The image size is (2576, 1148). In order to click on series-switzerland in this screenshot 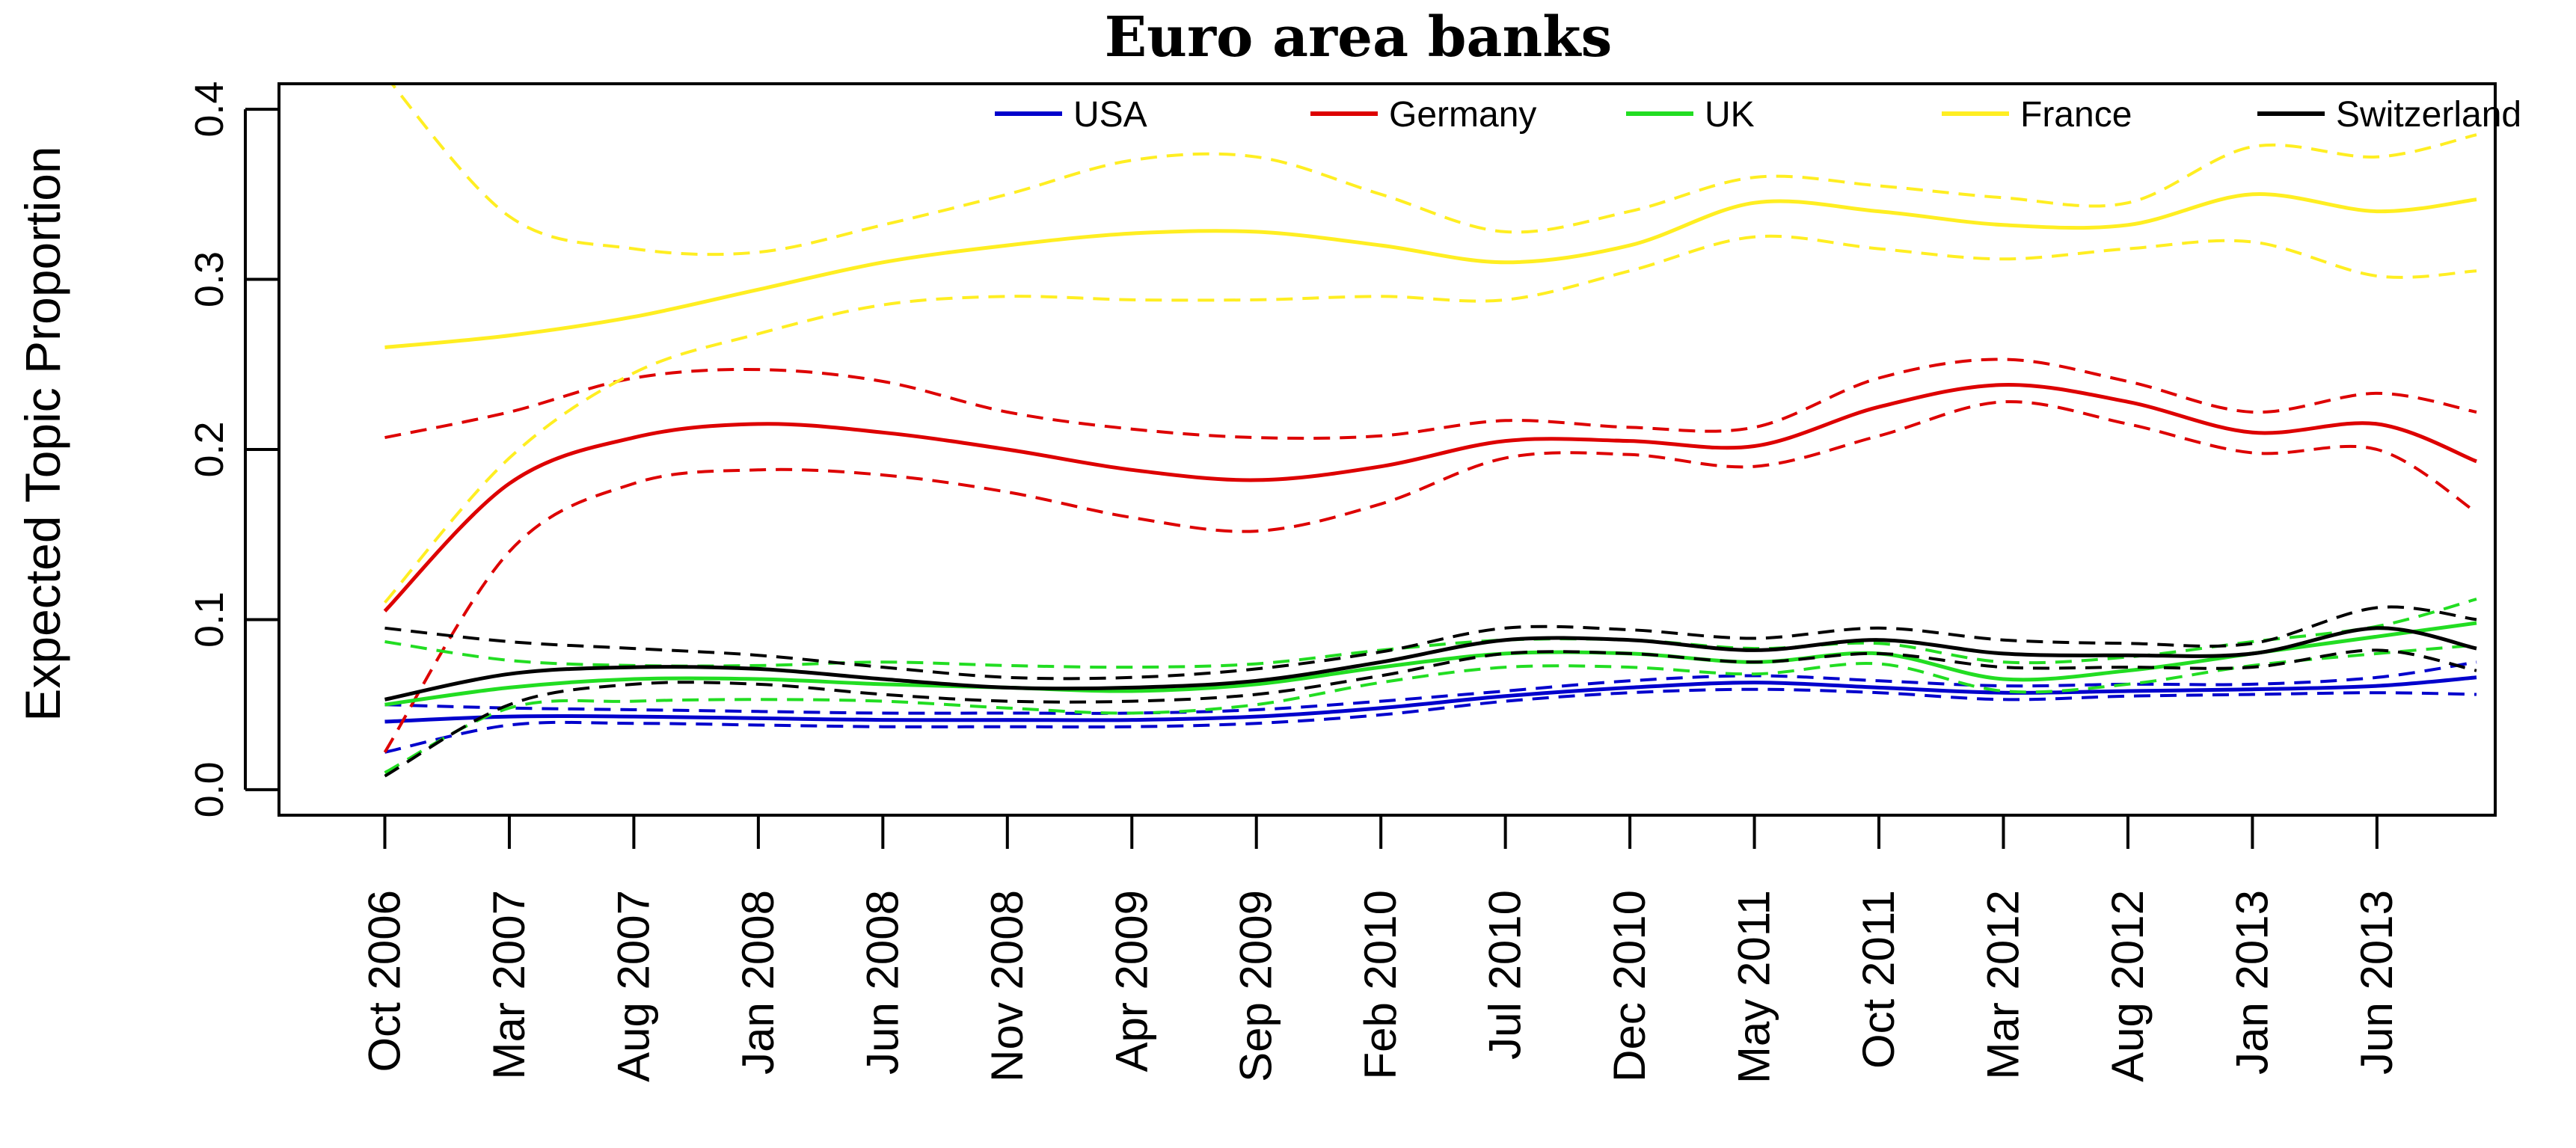, I will do `click(1430, 691)`.